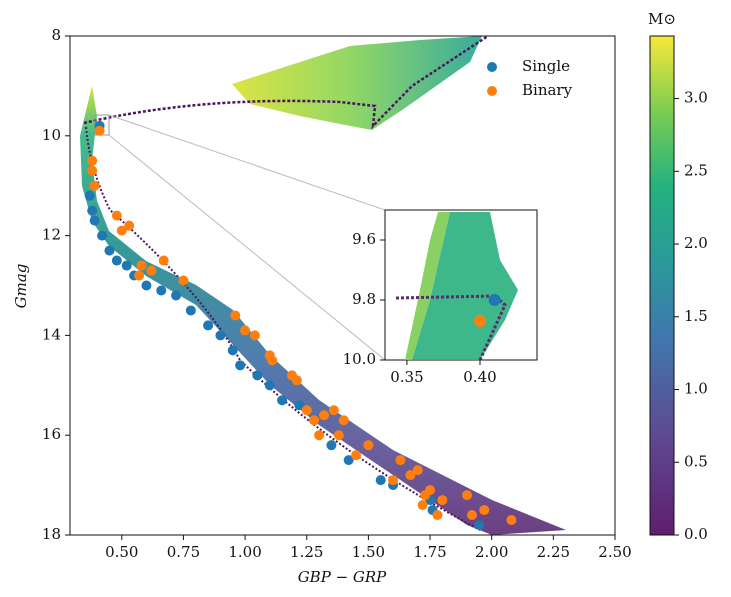 This screenshot has height=597, width=731. What do you see at coordinates (51, 534) in the screenshot?
I see `y-tick-label: 18` at bounding box center [51, 534].